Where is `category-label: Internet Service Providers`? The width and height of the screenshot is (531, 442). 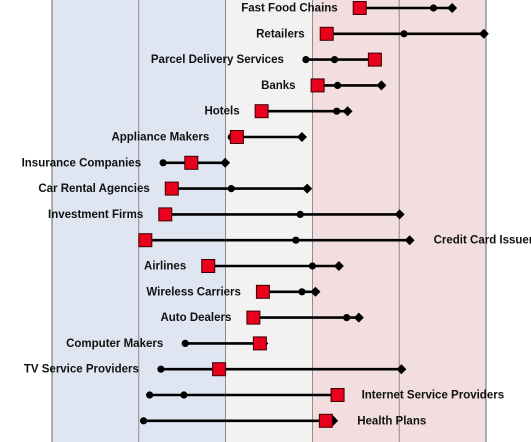 category-label: Internet Service Providers is located at coordinates (433, 396).